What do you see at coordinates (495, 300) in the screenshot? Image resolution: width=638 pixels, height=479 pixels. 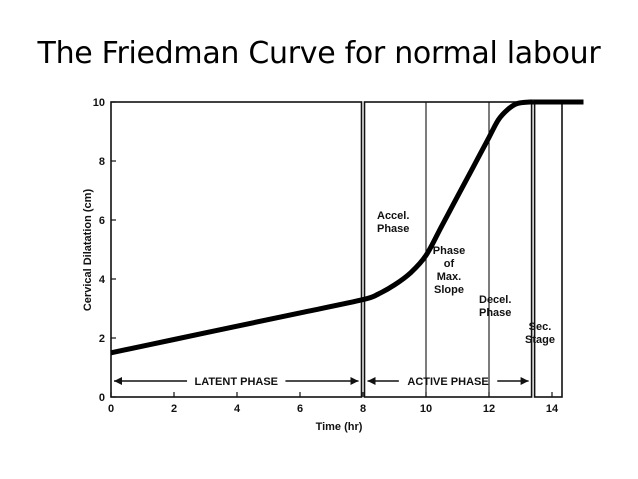 I see `annotation-line: Decel.` at bounding box center [495, 300].